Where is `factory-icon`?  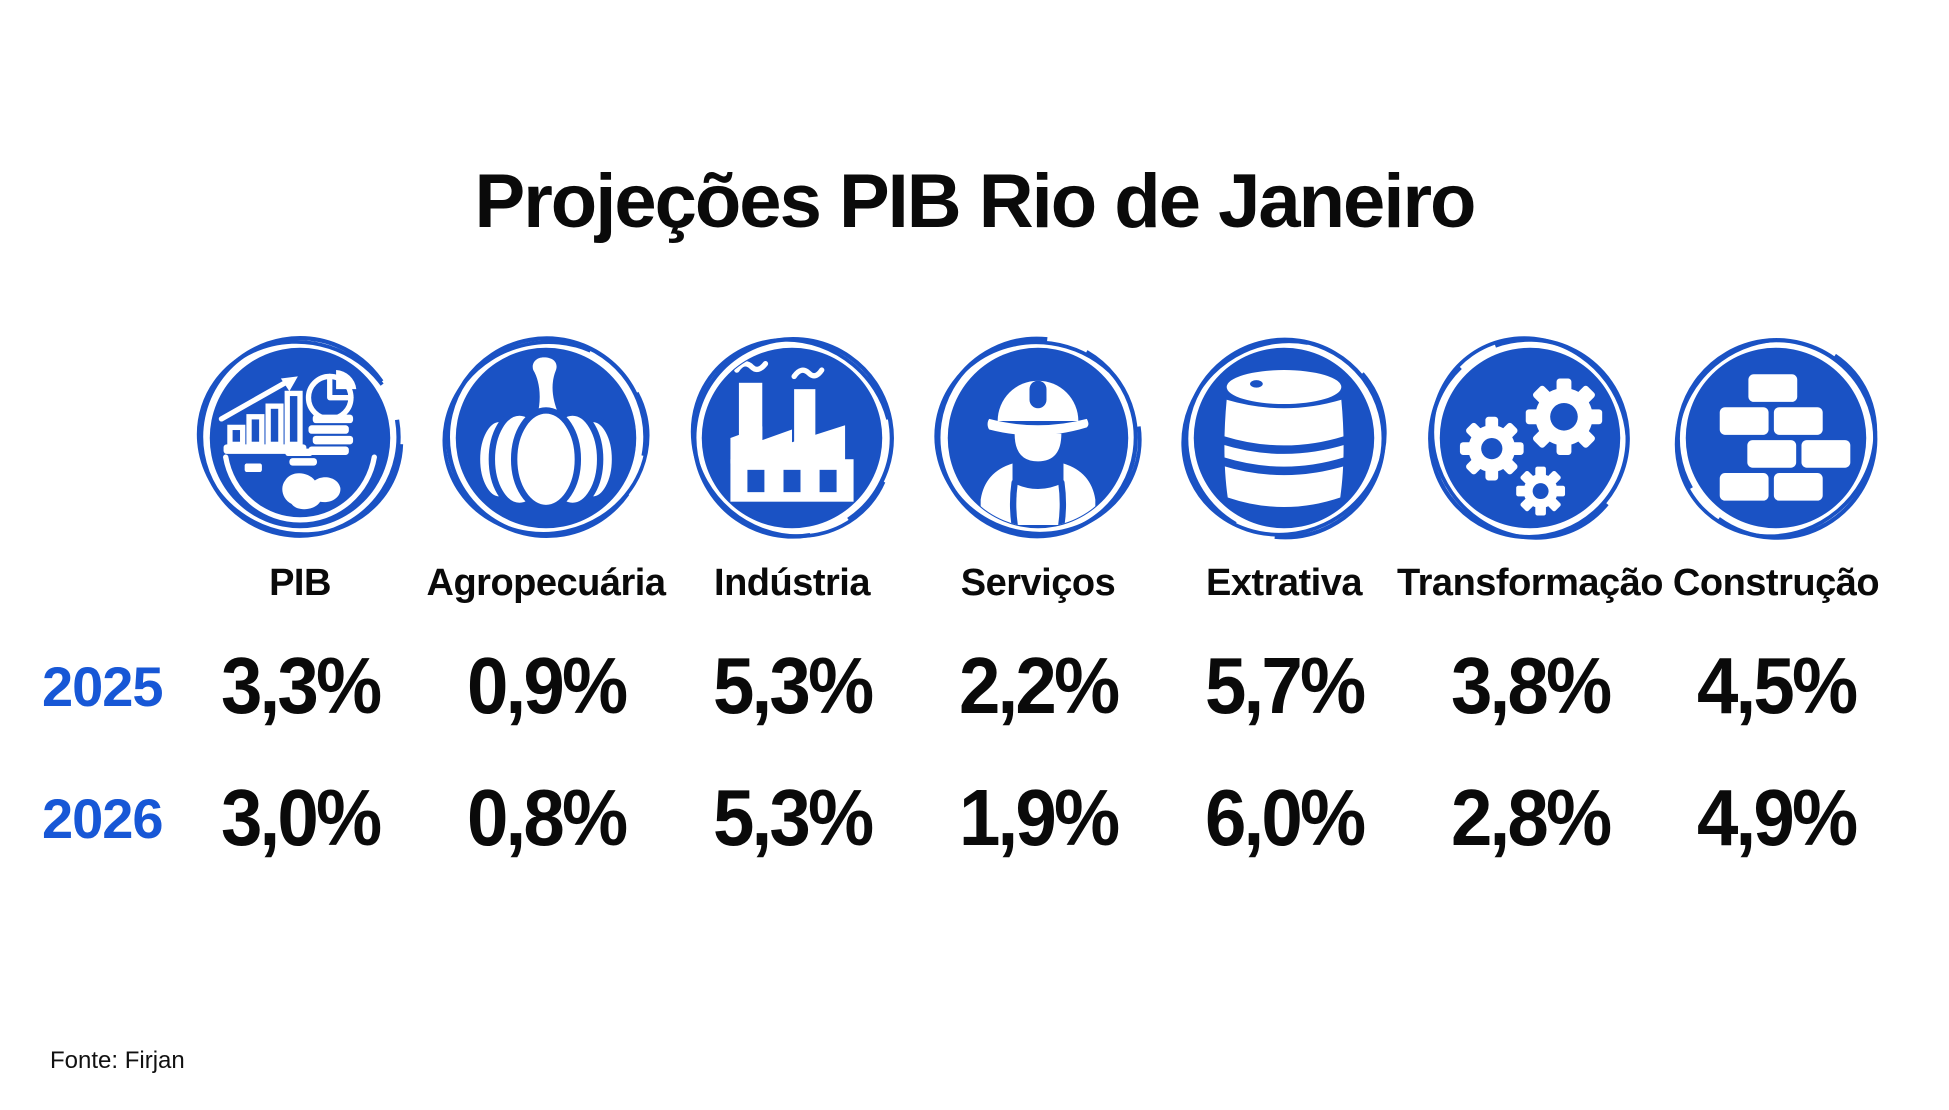
factory-icon is located at coordinates (792, 437).